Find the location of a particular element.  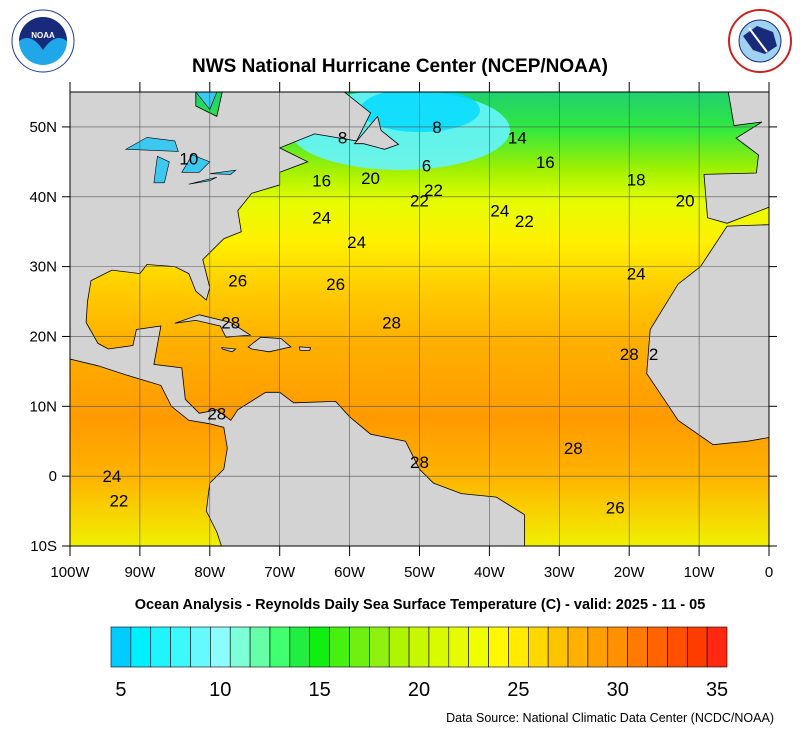

colorbar-tick-label: 35 is located at coordinates (717, 690).